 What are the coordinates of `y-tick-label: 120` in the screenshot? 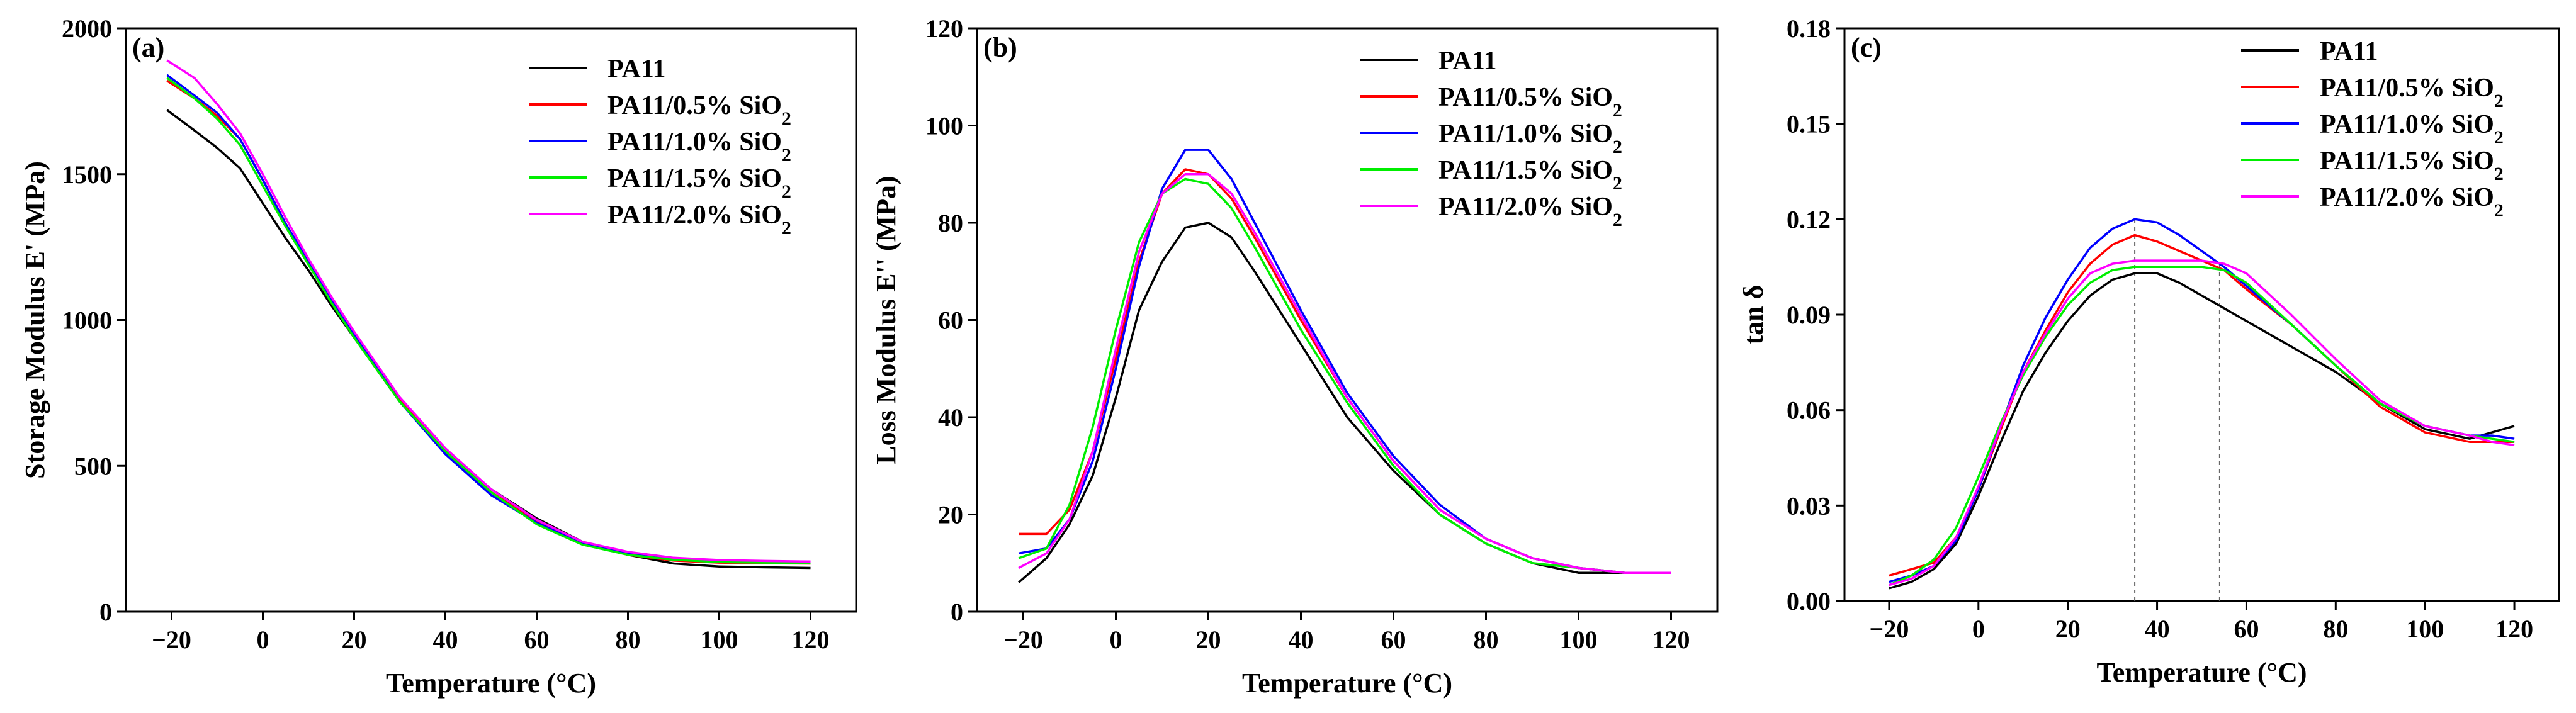 It's located at (944, 28).